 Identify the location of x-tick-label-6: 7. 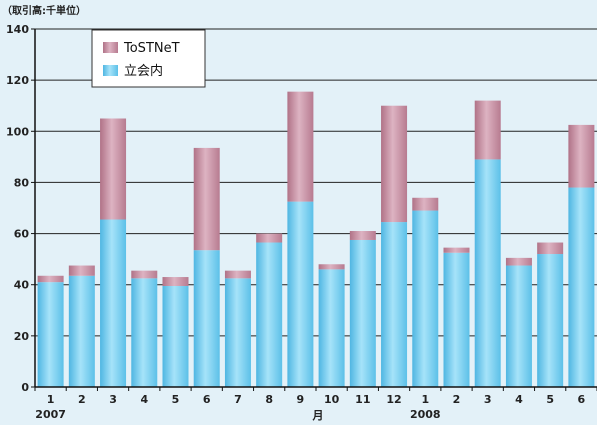
(238, 399).